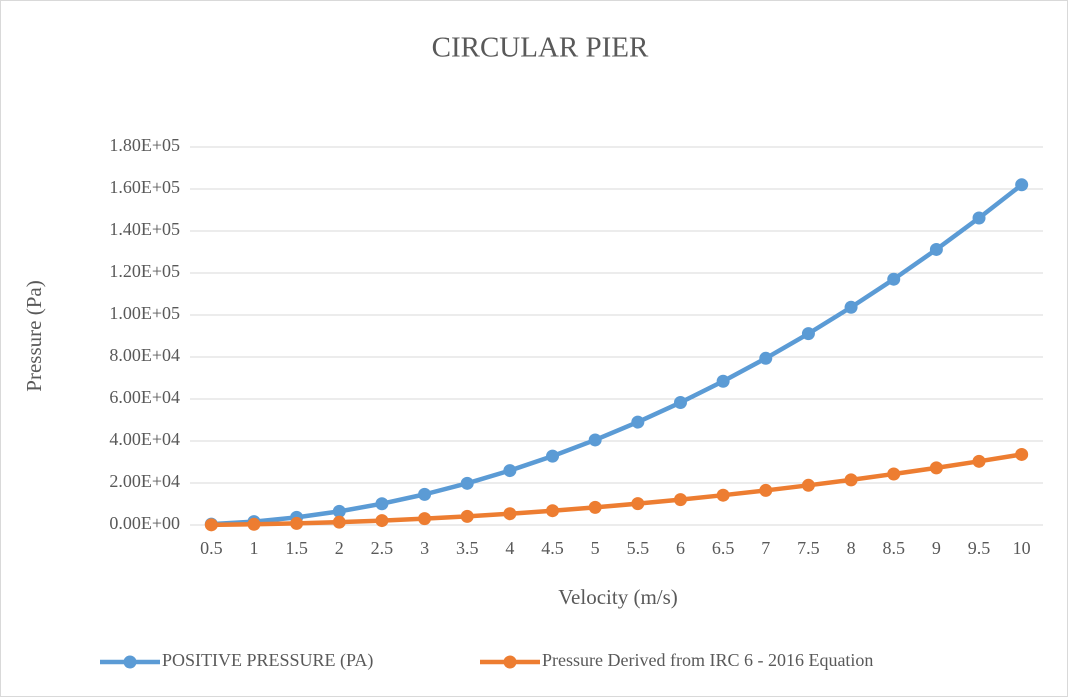 Image resolution: width=1068 pixels, height=697 pixels. Describe the element at coordinates (339, 548) in the screenshot. I see `x-tick-label: 2` at that location.